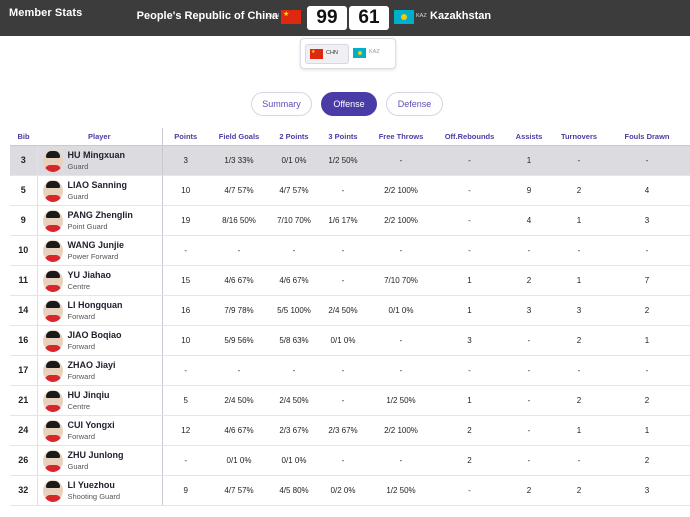  Describe the element at coordinates (401, 137) in the screenshot. I see `col-header-free-throws: Free Throws` at that location.